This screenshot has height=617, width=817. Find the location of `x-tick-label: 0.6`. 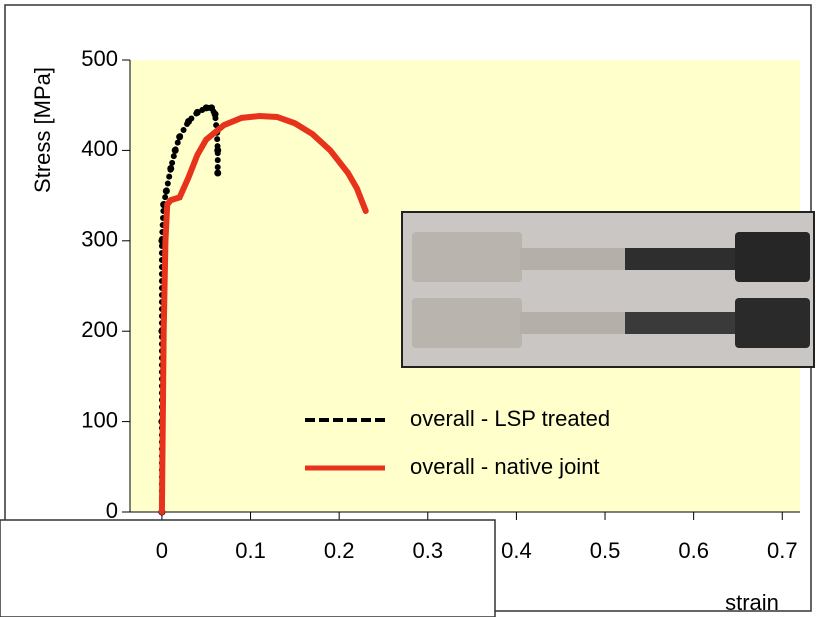

x-tick-label: 0.6 is located at coordinates (693, 550).